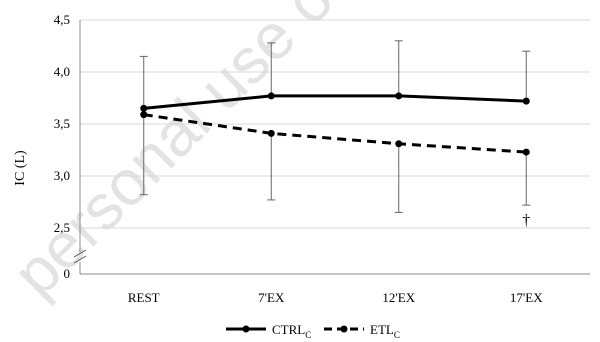 The width and height of the screenshot is (600, 342). I want to click on x-tick-label: REST, so click(144, 297).